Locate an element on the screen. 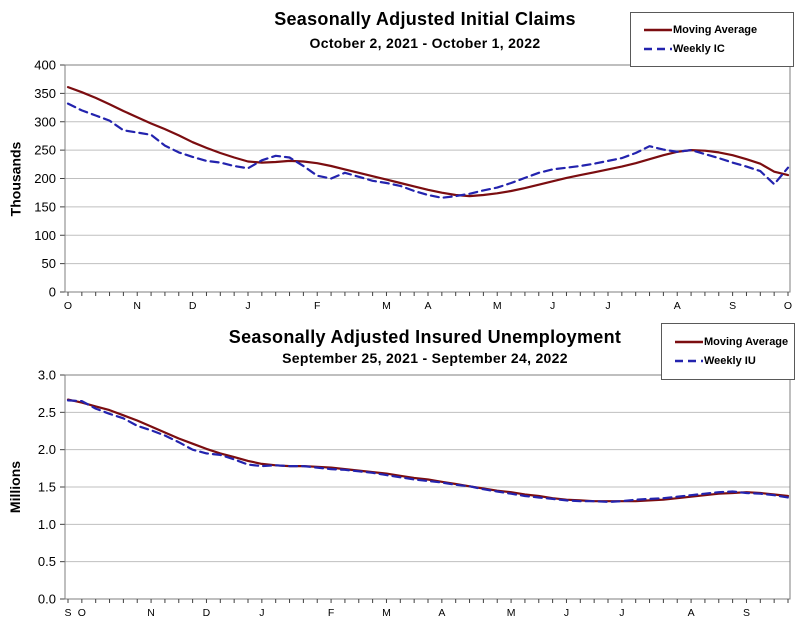 This screenshot has height=638, width=800. y-tick-label: 0 is located at coordinates (52, 292).